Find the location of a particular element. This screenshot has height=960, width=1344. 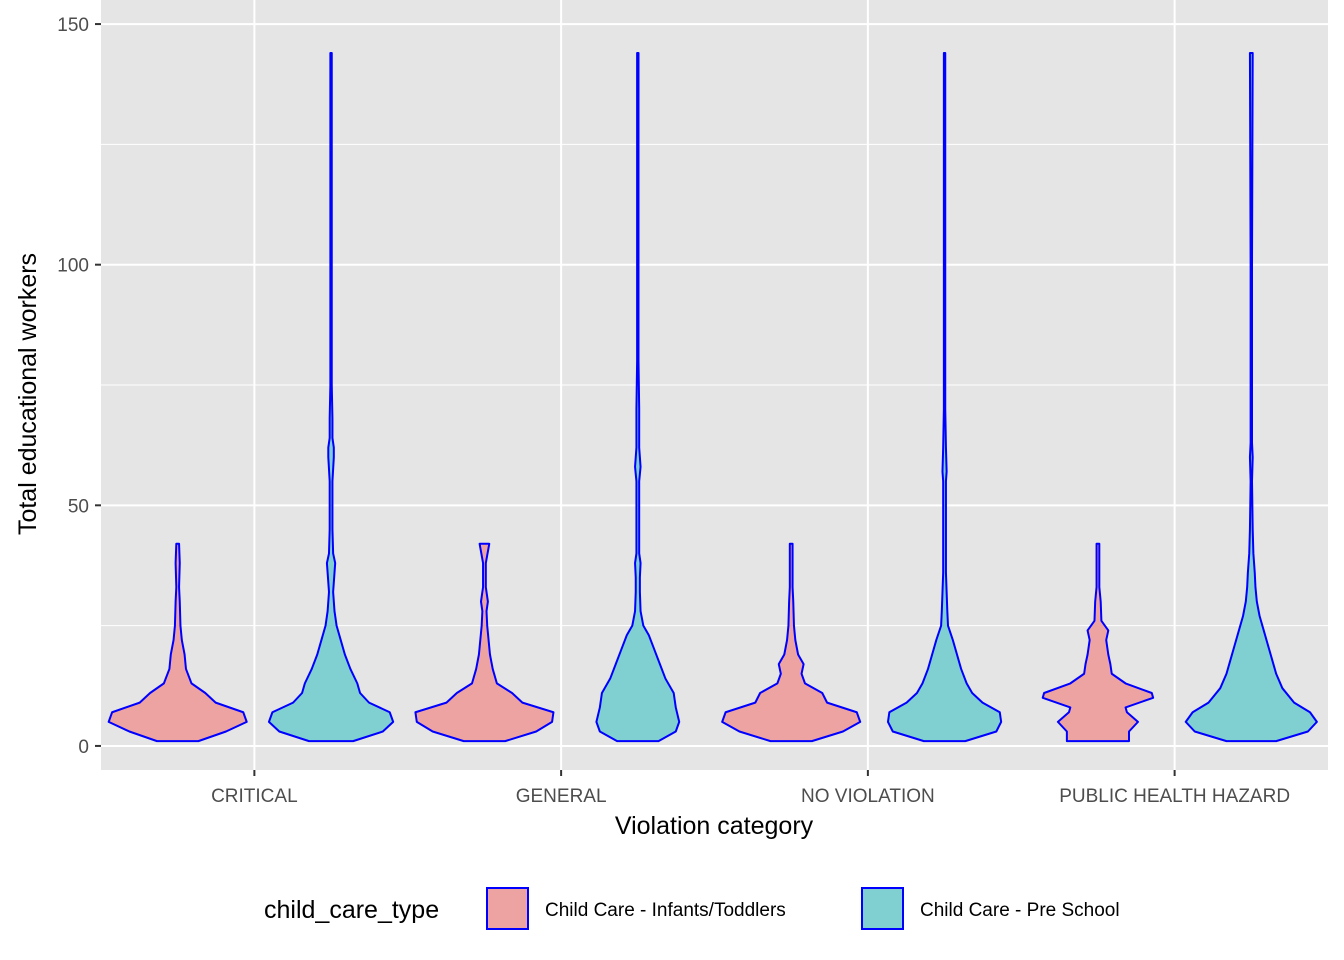

violin-infants-toddlers-public-health-hazard is located at coordinates (1098, 642).